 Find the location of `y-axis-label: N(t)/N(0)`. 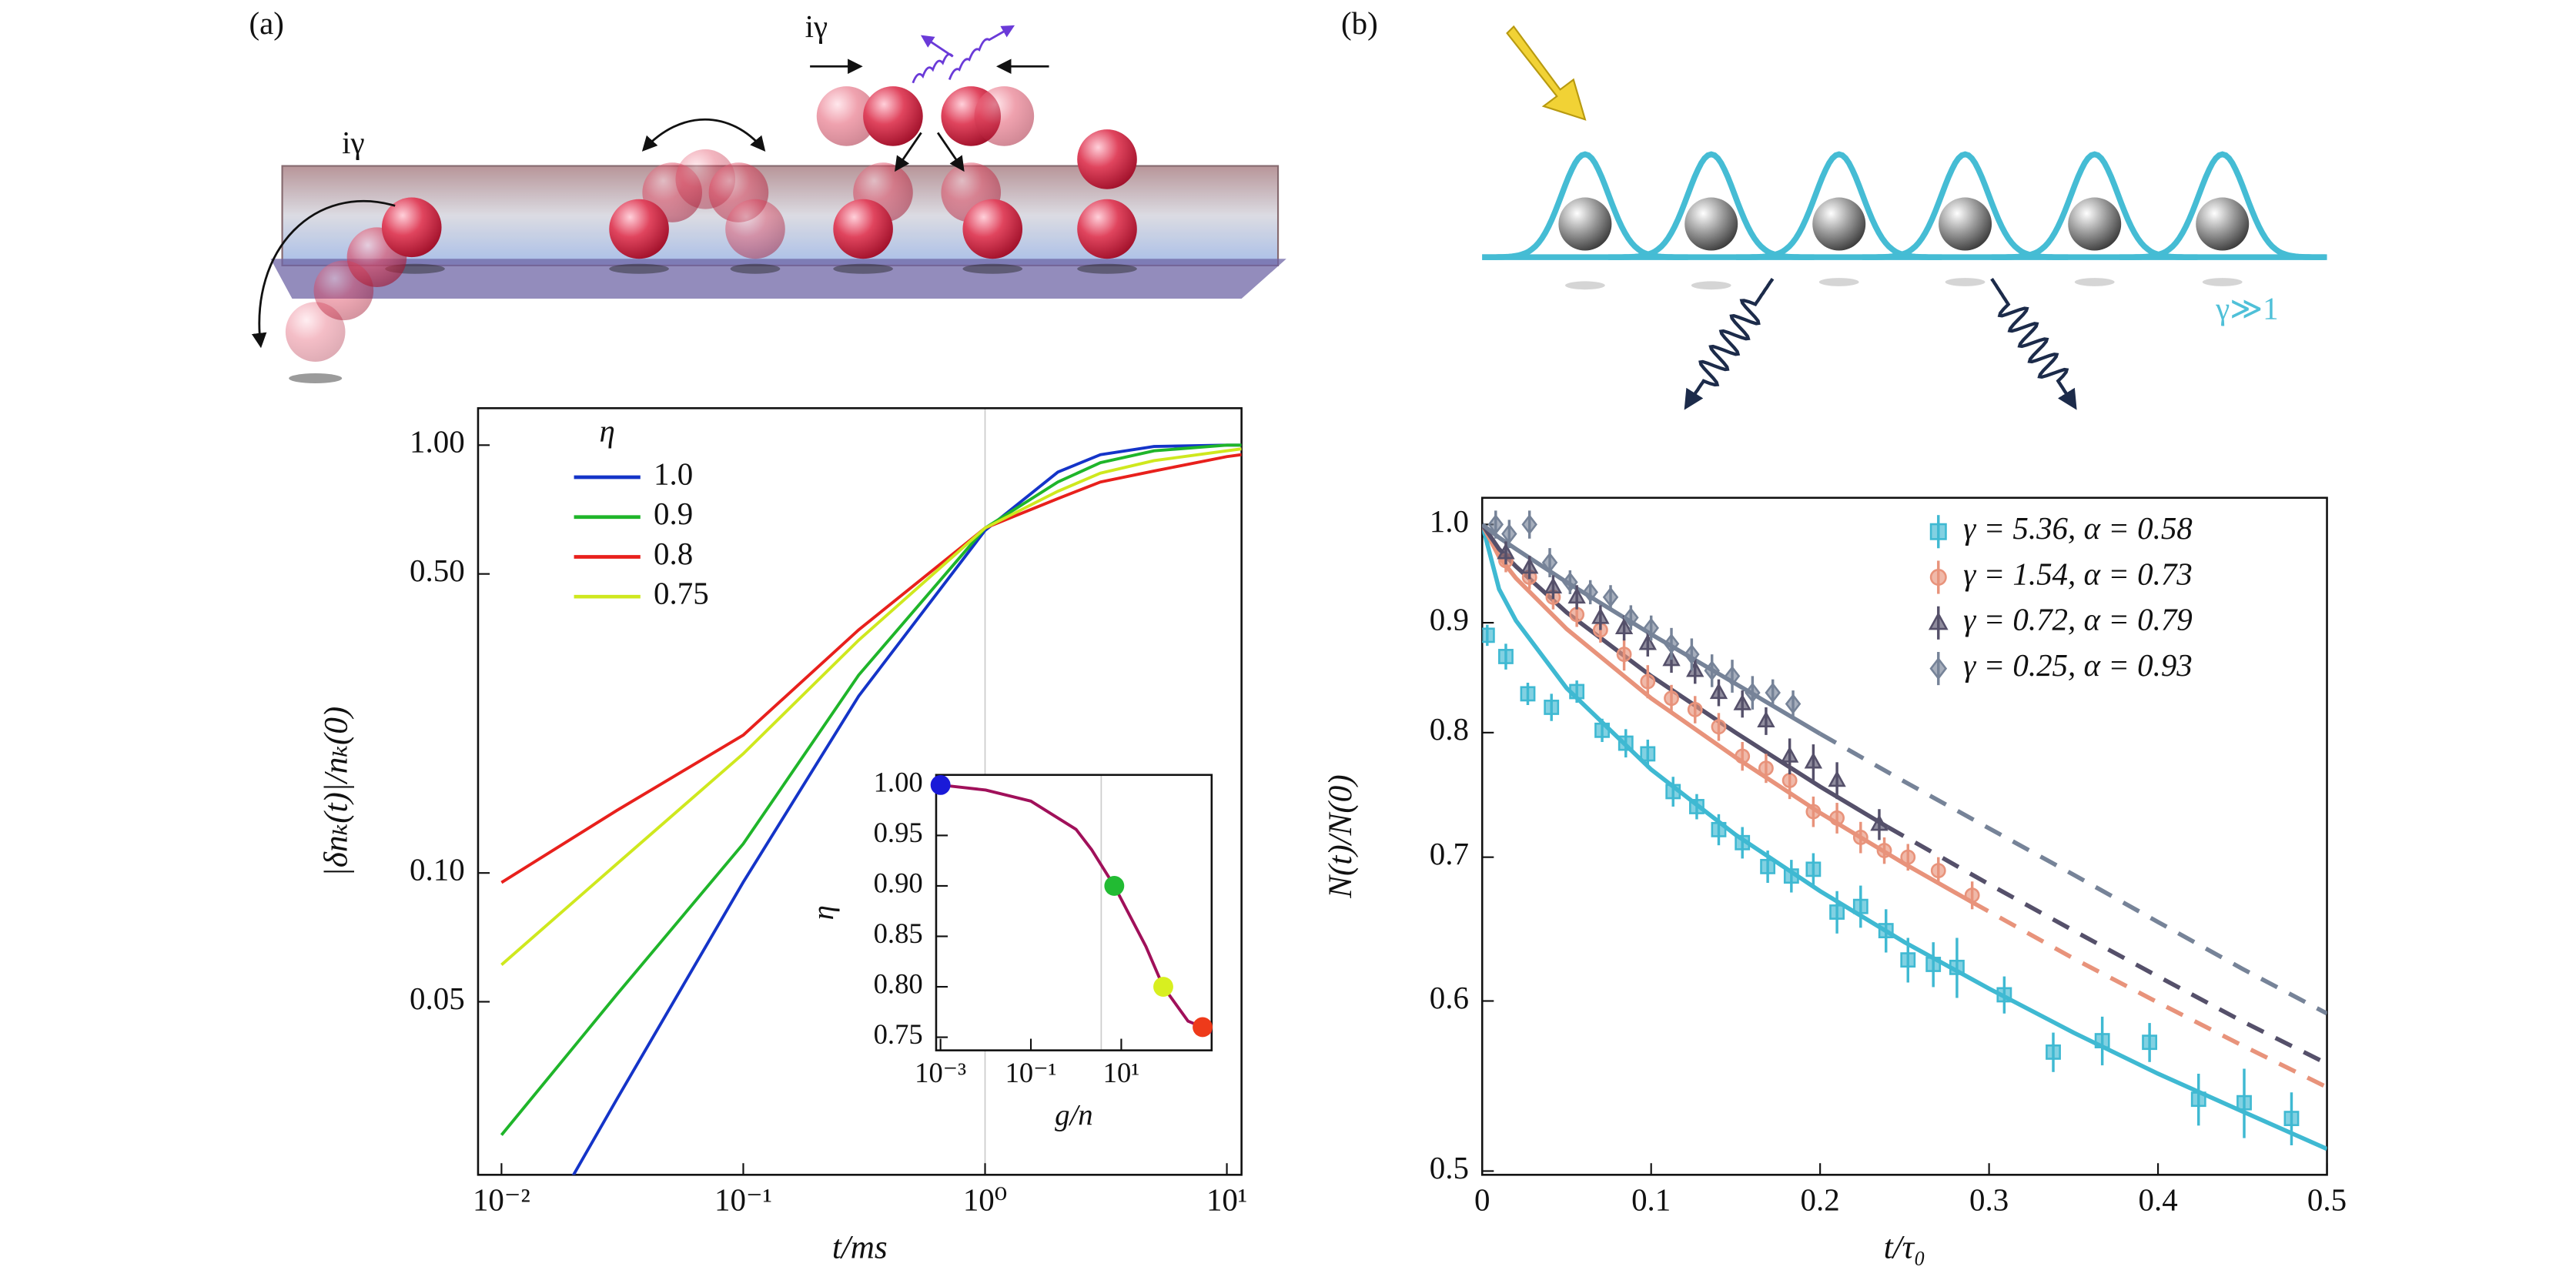

y-axis-label: N(t)/N(0) is located at coordinates (1341, 836).